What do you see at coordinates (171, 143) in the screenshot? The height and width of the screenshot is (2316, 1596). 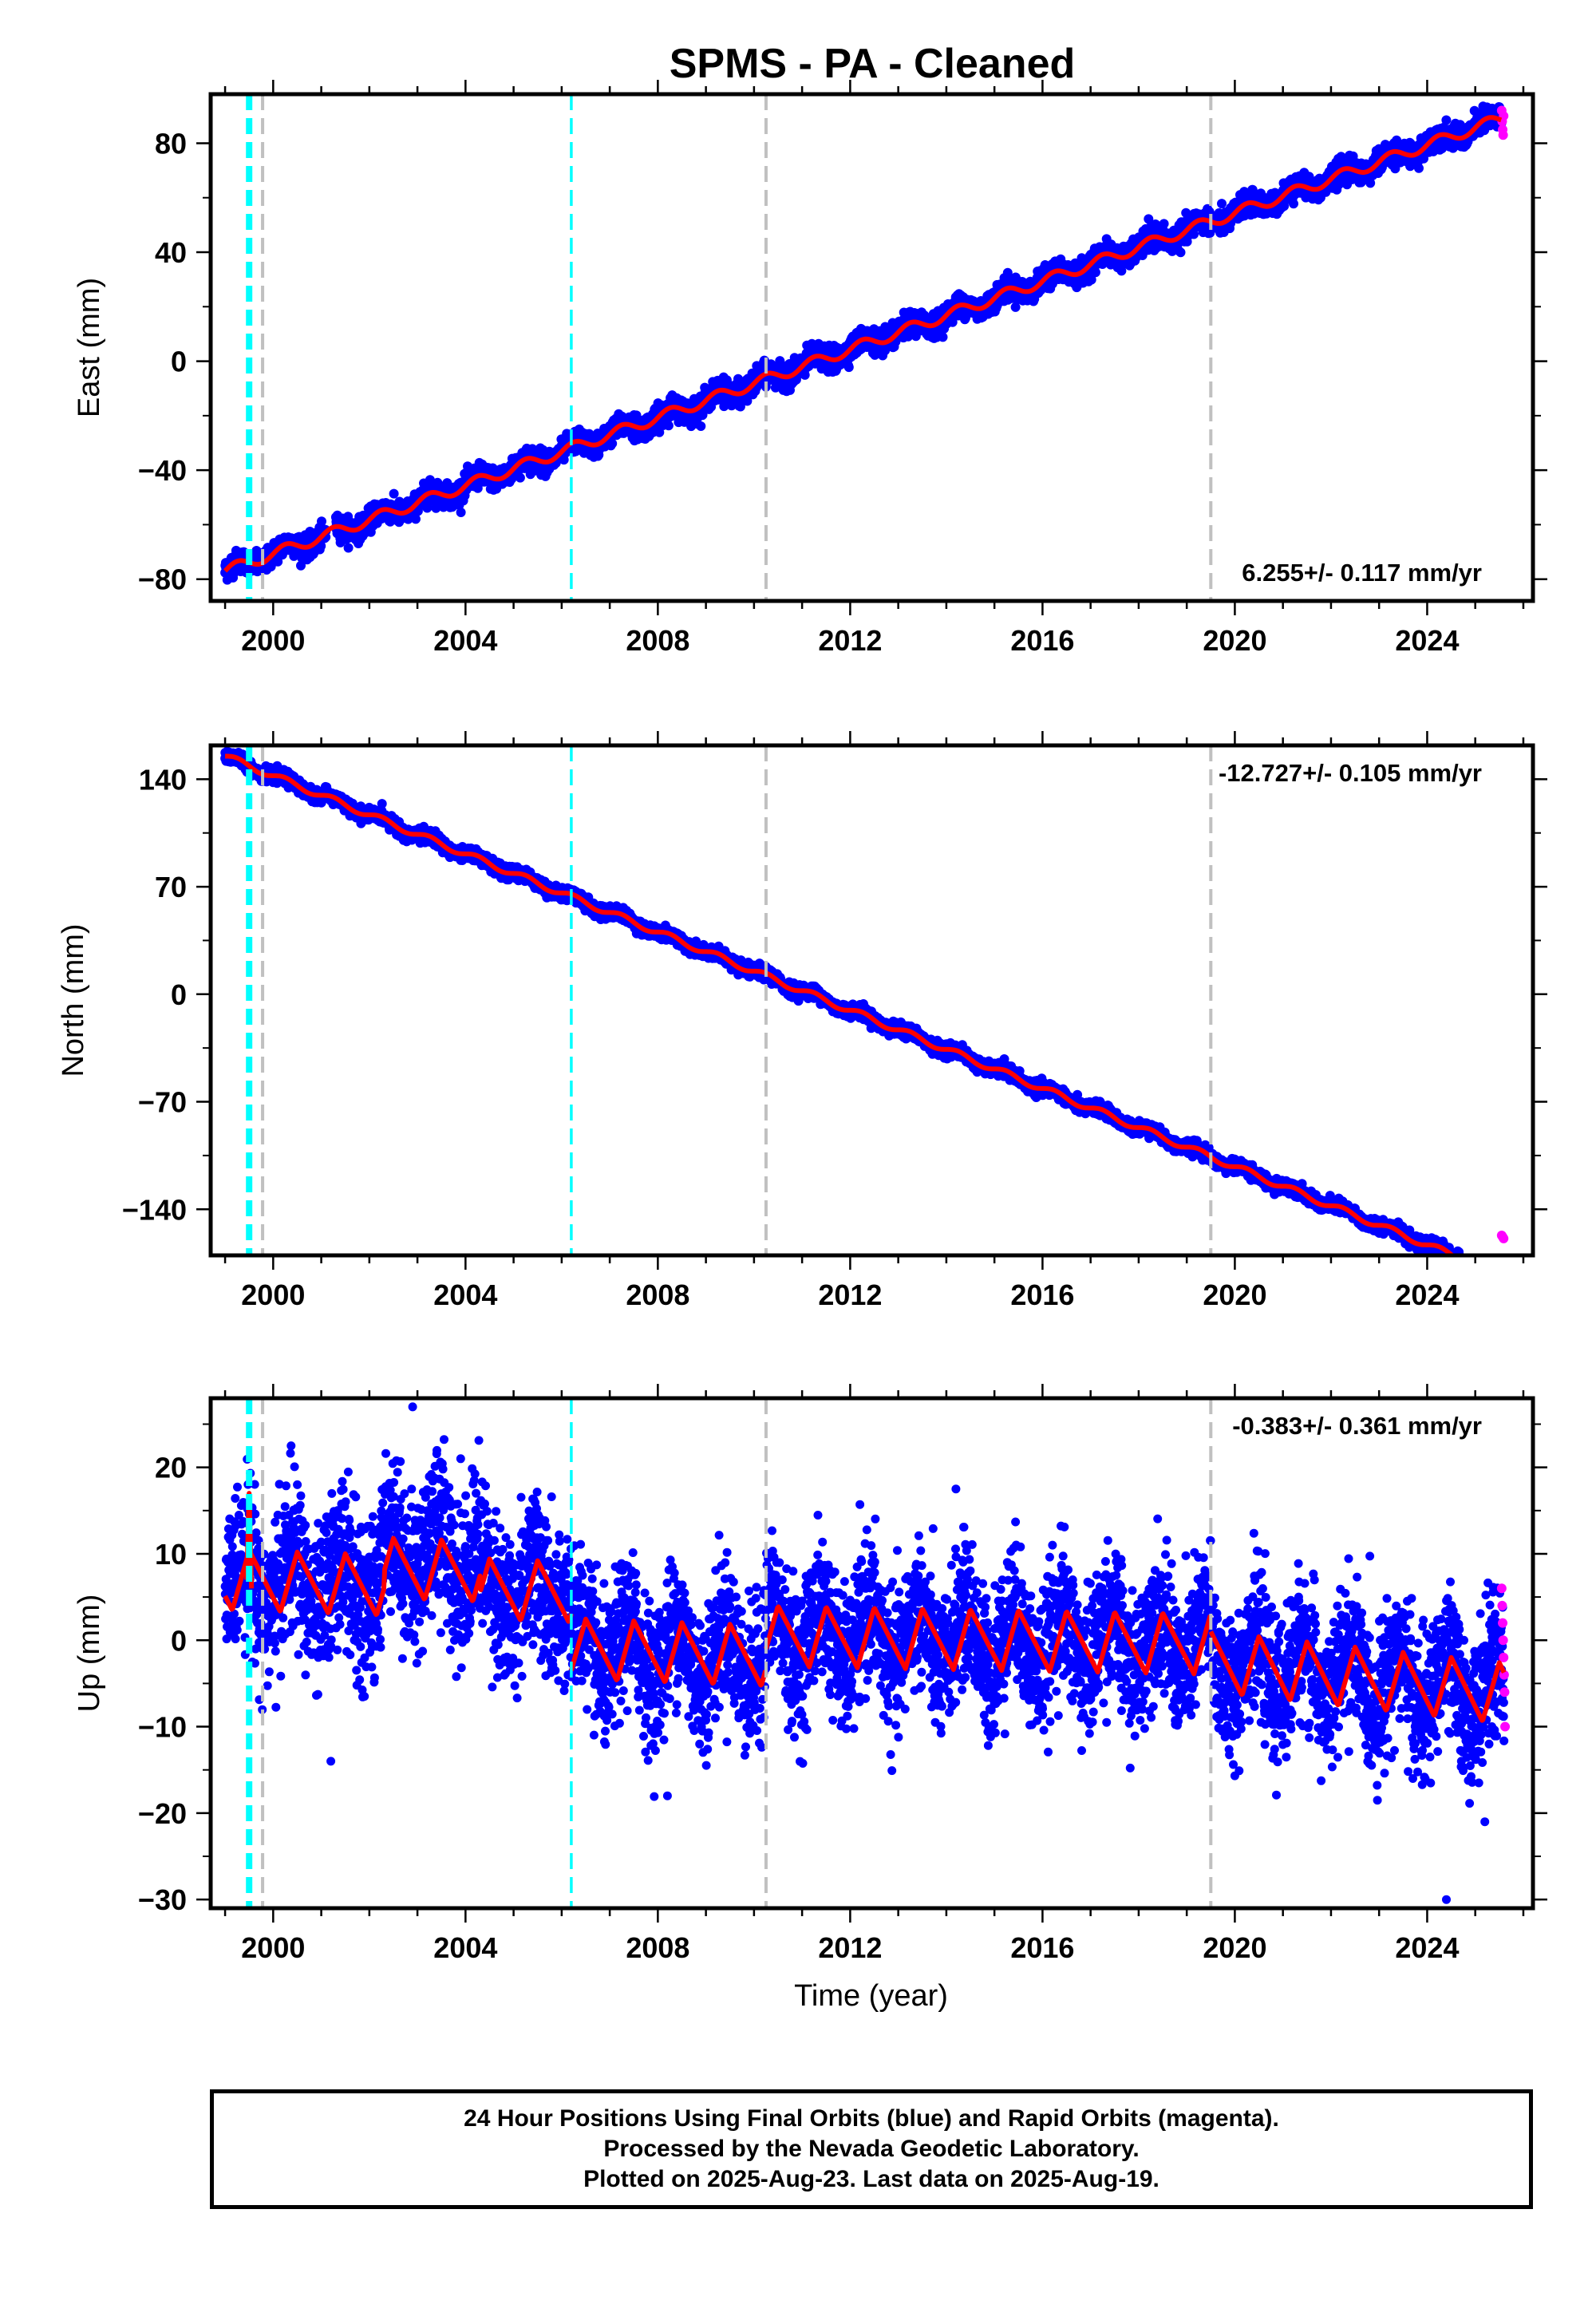 I see `y-tick-label: 80` at bounding box center [171, 143].